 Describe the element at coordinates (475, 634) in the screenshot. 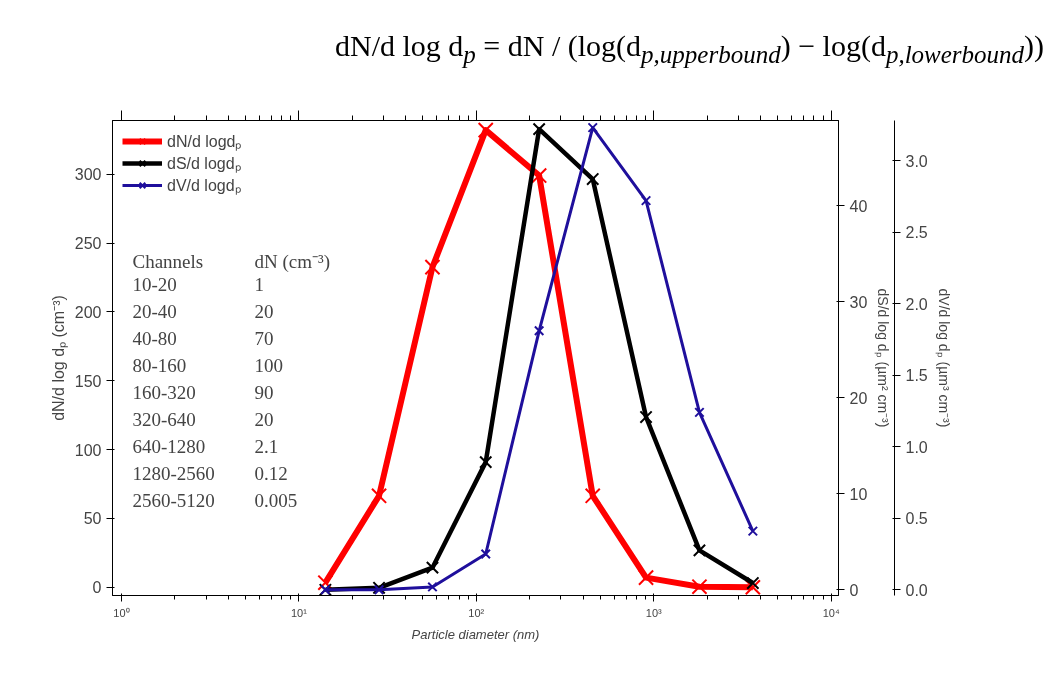

I see `x-axis-title: Particle diameter (nm)` at that location.